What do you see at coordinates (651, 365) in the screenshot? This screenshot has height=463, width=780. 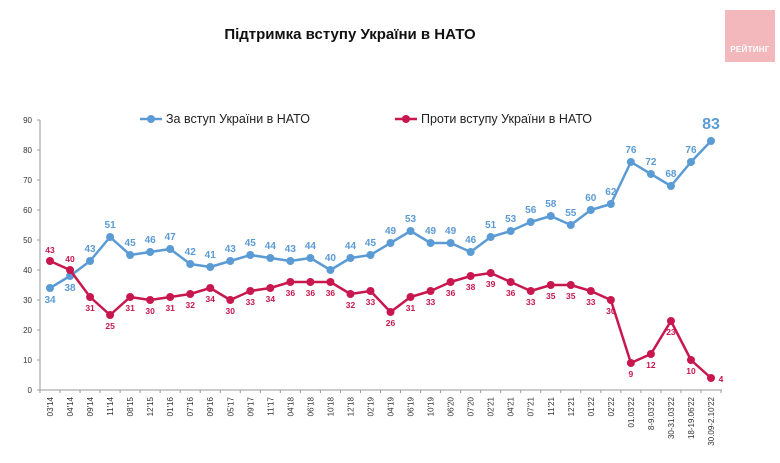 I see `against-data-label: 12` at bounding box center [651, 365].